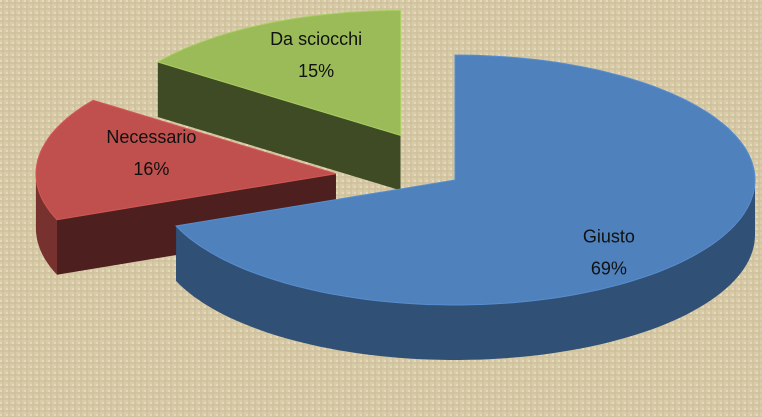  Describe the element at coordinates (151, 169) in the screenshot. I see `slice-value-label: 16%` at that location.